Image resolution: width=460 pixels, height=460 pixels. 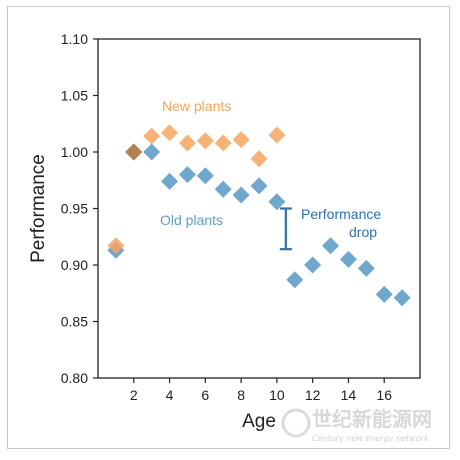 I want to click on x-tick-label: 16, so click(x=384, y=395).